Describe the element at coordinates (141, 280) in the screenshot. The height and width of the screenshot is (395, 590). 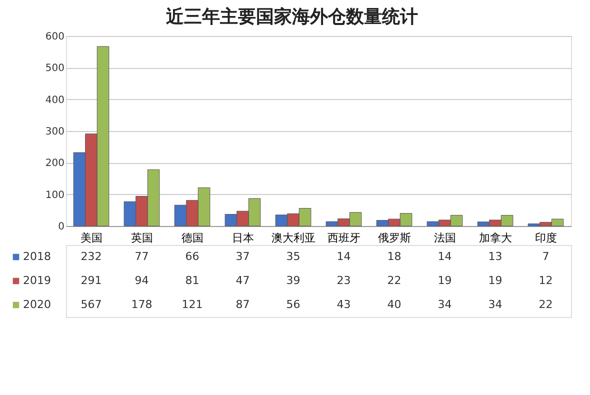
I see `data-label: 94` at that location.